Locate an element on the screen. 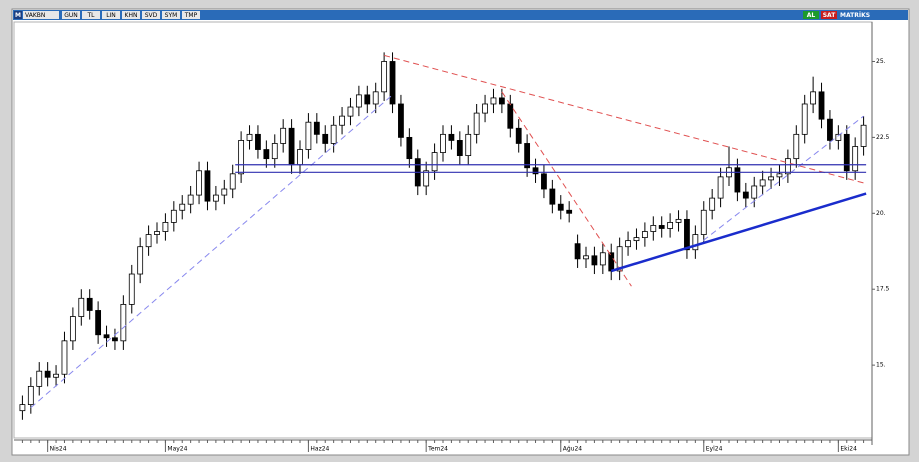 This screenshot has width=919, height=462. x-tick-label: May24 is located at coordinates (177, 449).